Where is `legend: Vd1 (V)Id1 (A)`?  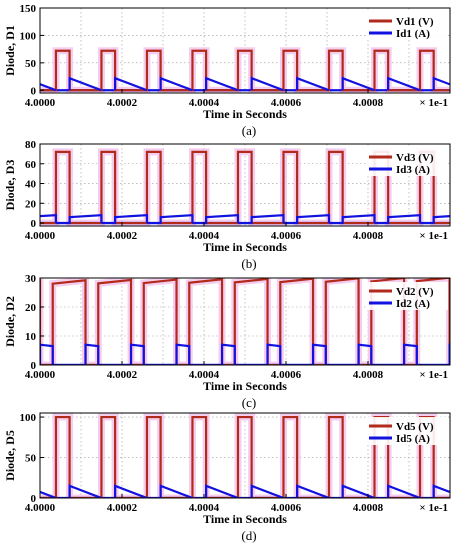
legend: Vd1 (V)Id1 (A) is located at coordinates (407, 26).